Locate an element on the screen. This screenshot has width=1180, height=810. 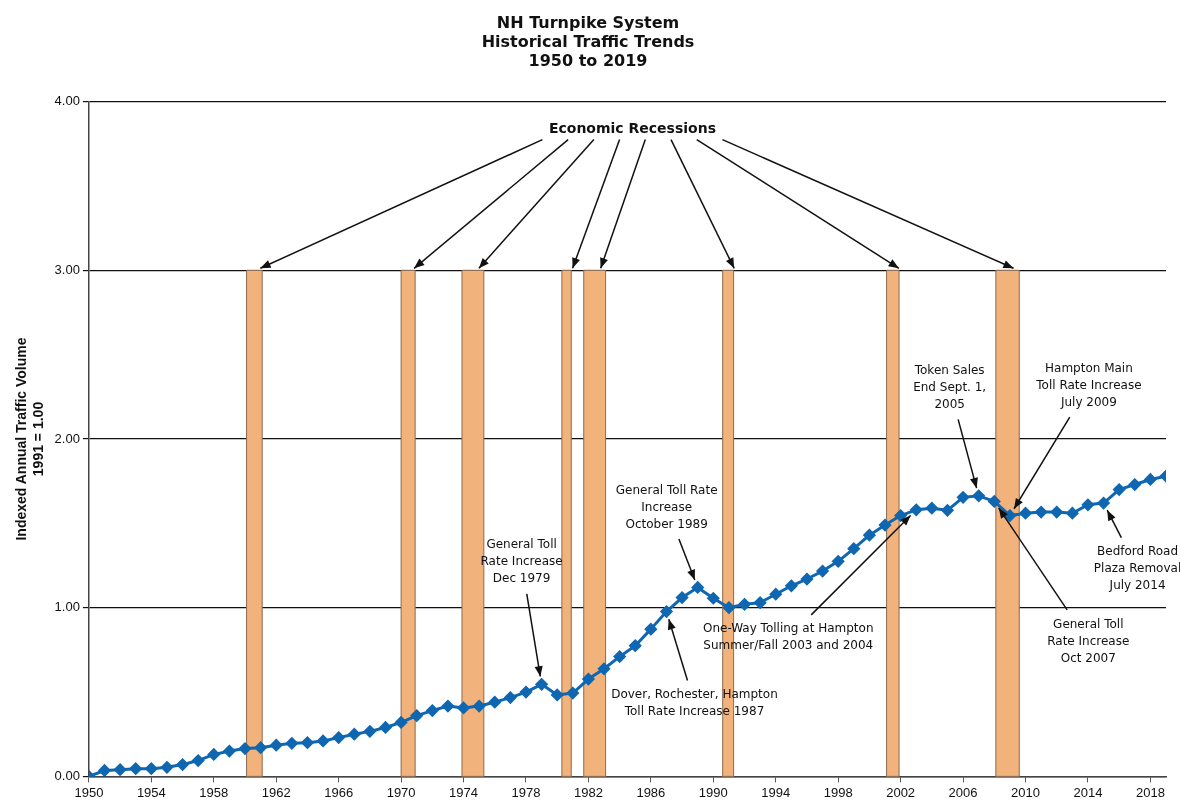
x-tick-label: 2014 is located at coordinates (1088, 792).